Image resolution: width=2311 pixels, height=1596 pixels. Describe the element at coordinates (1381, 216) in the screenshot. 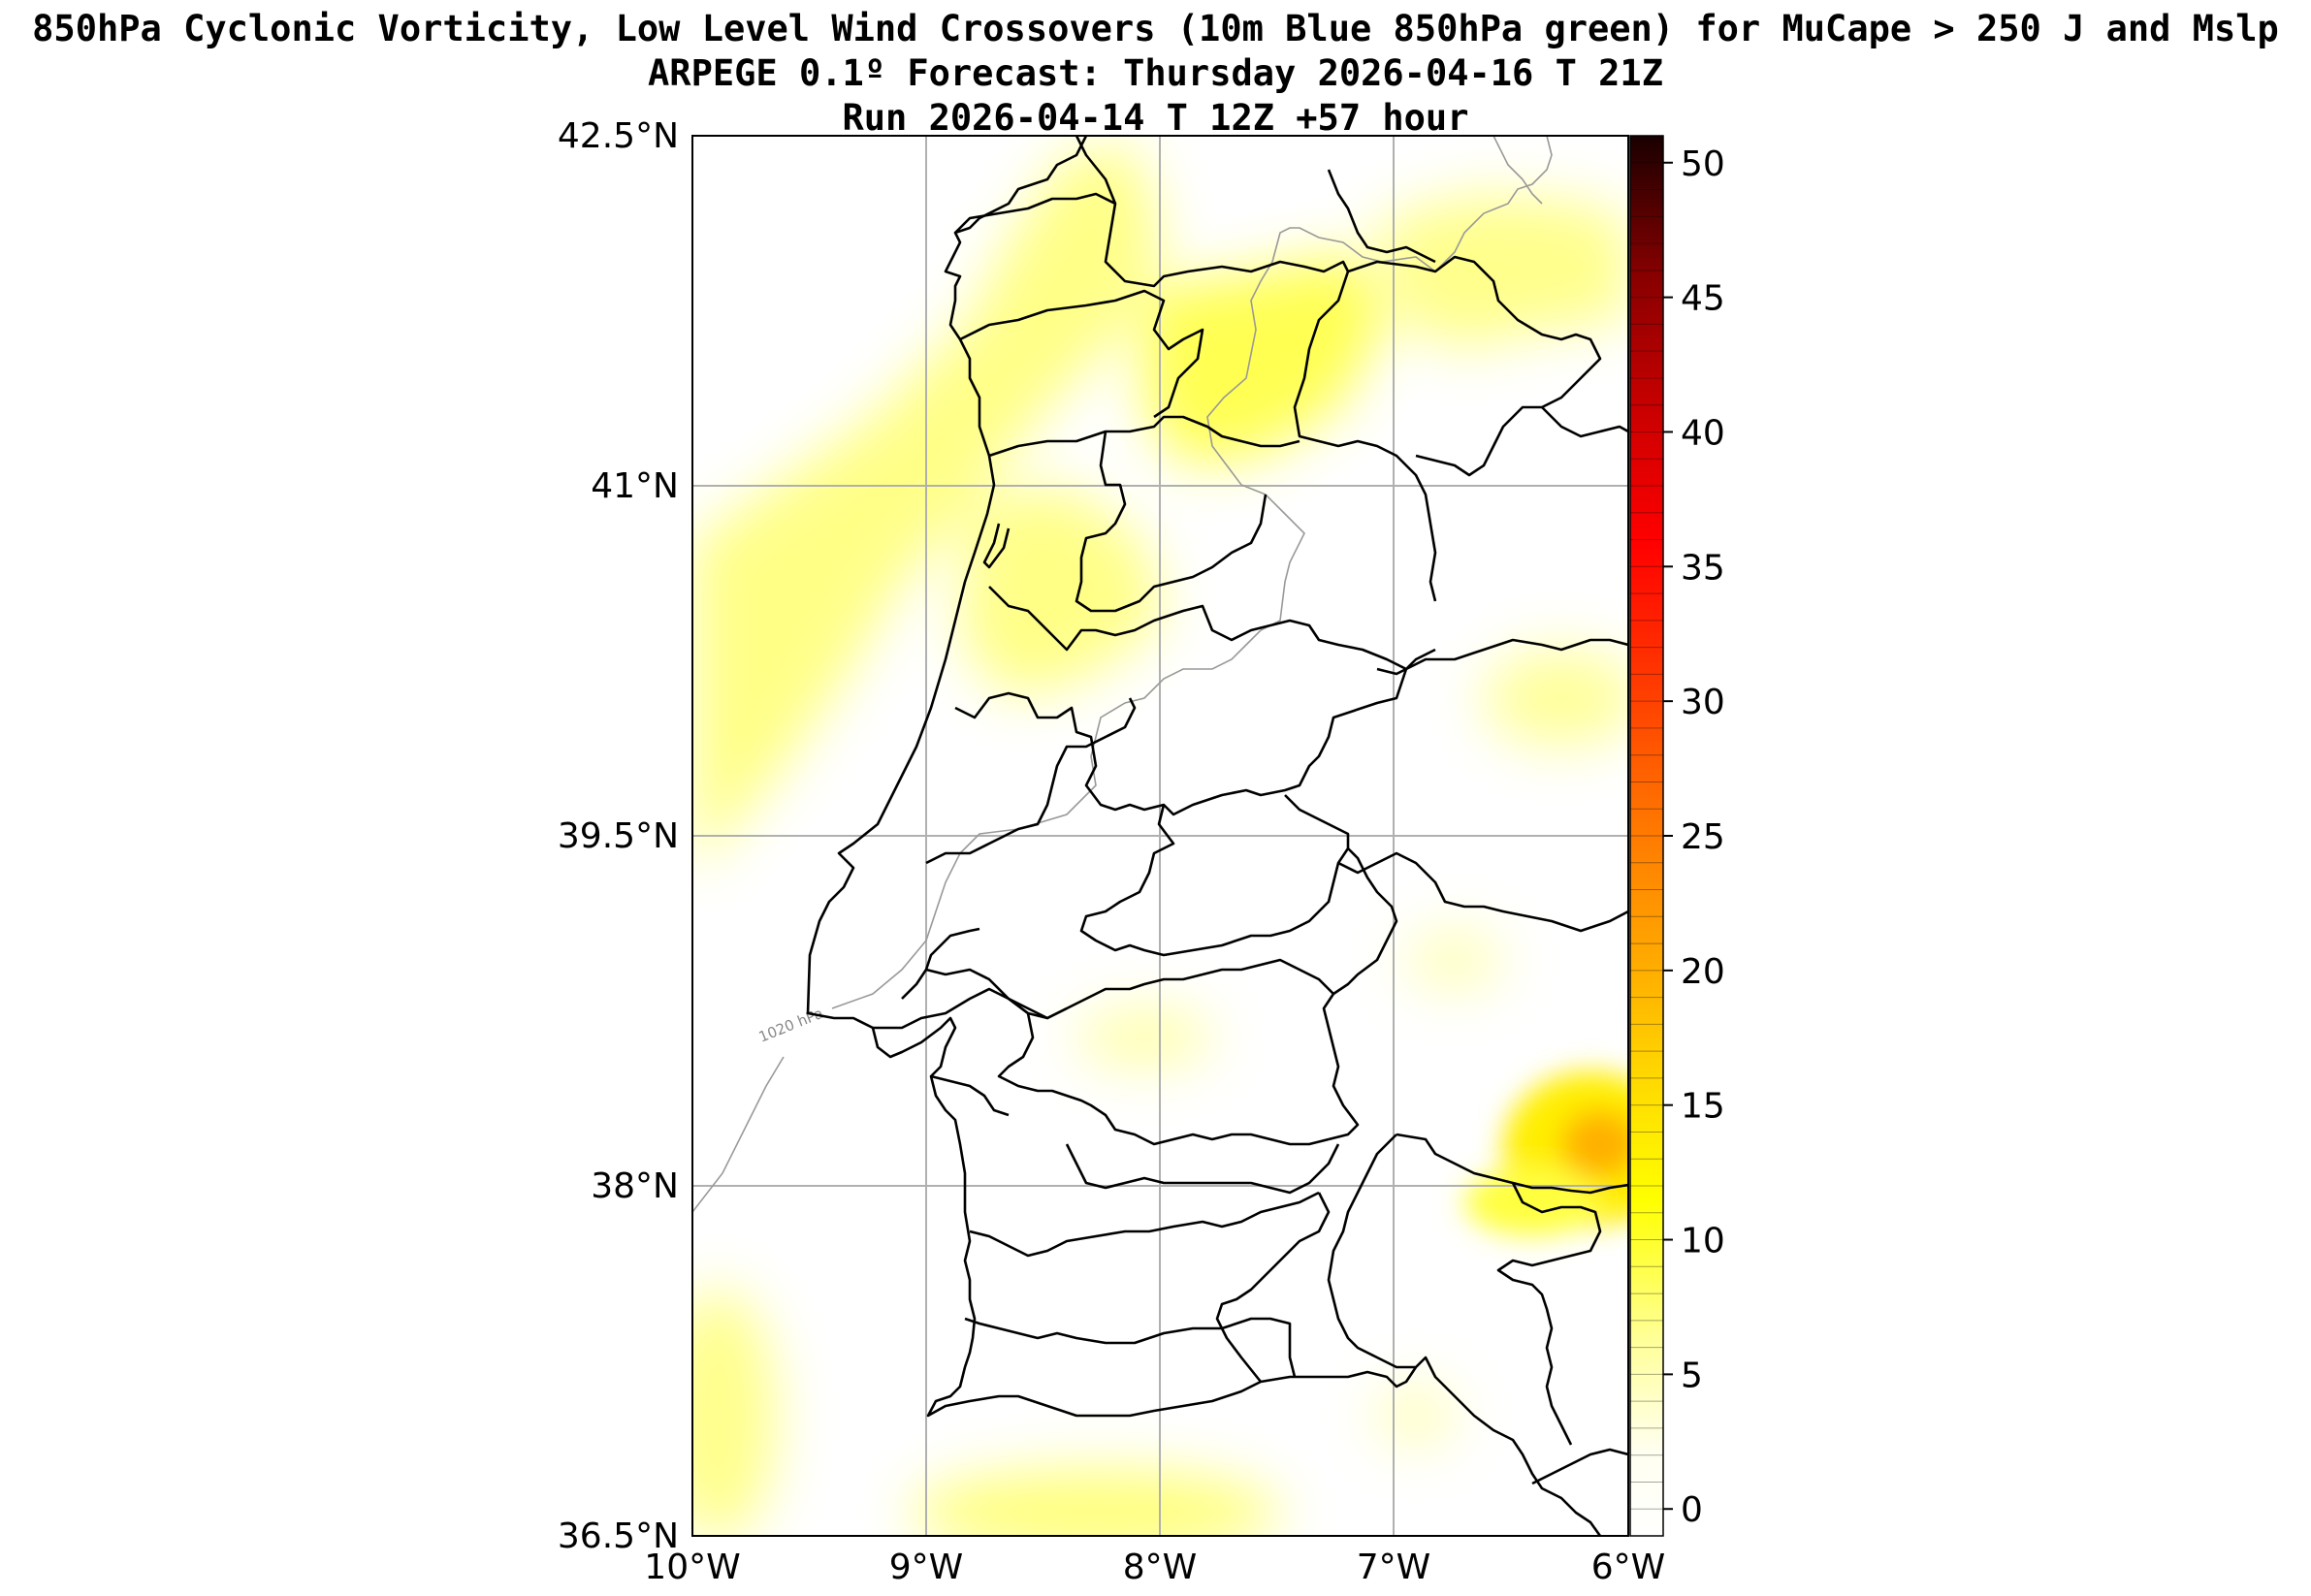

I see `border-spain-north` at that location.